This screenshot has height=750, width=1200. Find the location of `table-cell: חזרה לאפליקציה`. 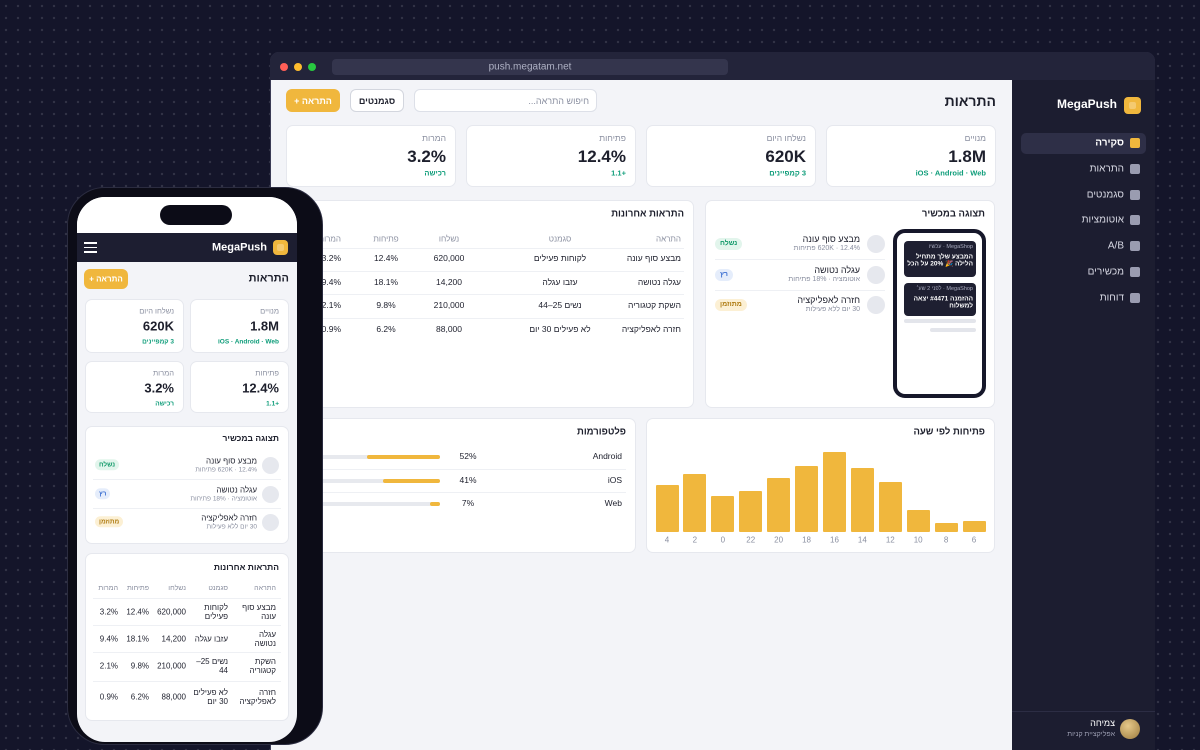

table-cell: חזרה לאפליקציה is located at coordinates (651, 328).